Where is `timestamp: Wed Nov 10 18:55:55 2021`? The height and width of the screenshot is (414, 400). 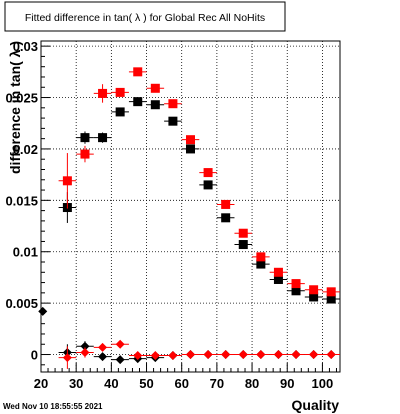 timestamp: Wed Nov 10 18:55:55 2021 is located at coordinates (53, 406).